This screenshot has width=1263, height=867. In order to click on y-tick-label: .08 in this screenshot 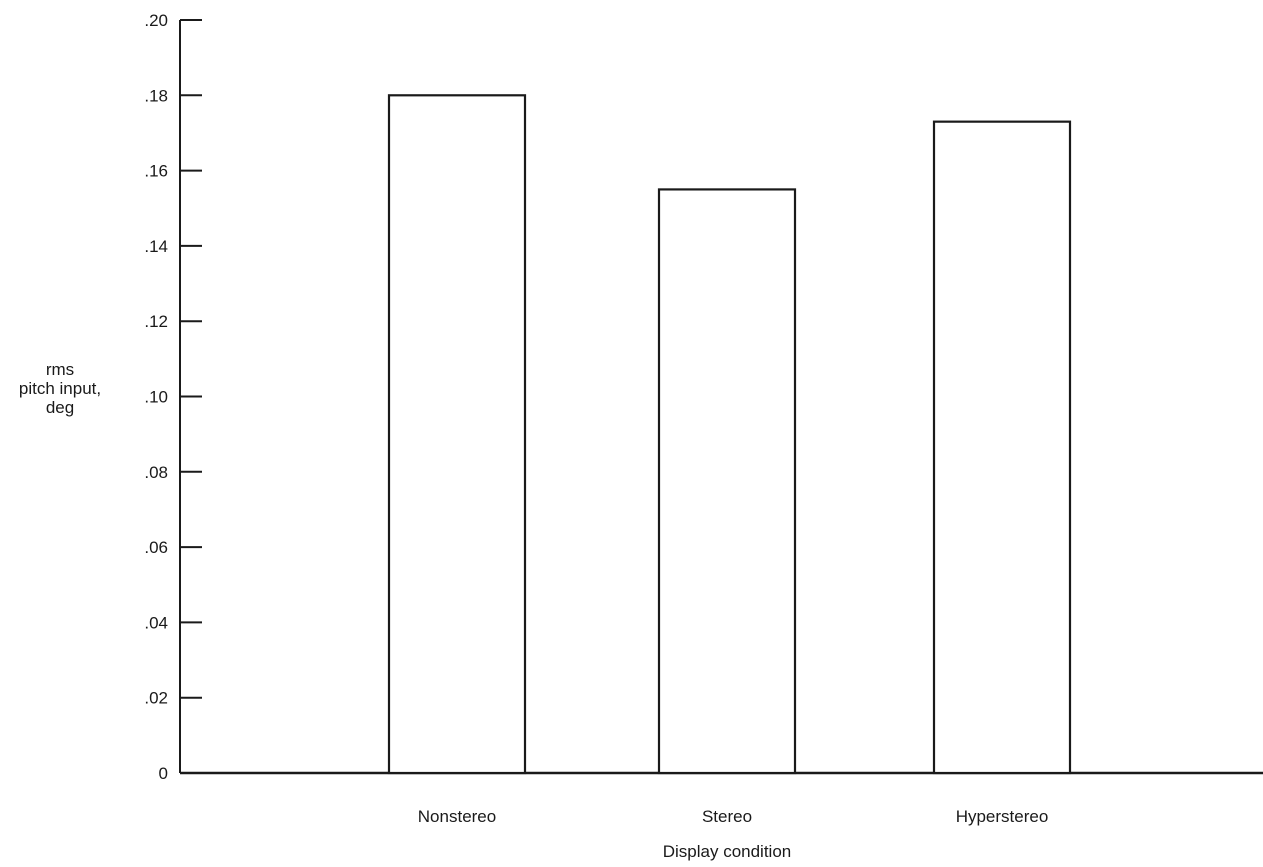, I will do `click(156, 472)`.